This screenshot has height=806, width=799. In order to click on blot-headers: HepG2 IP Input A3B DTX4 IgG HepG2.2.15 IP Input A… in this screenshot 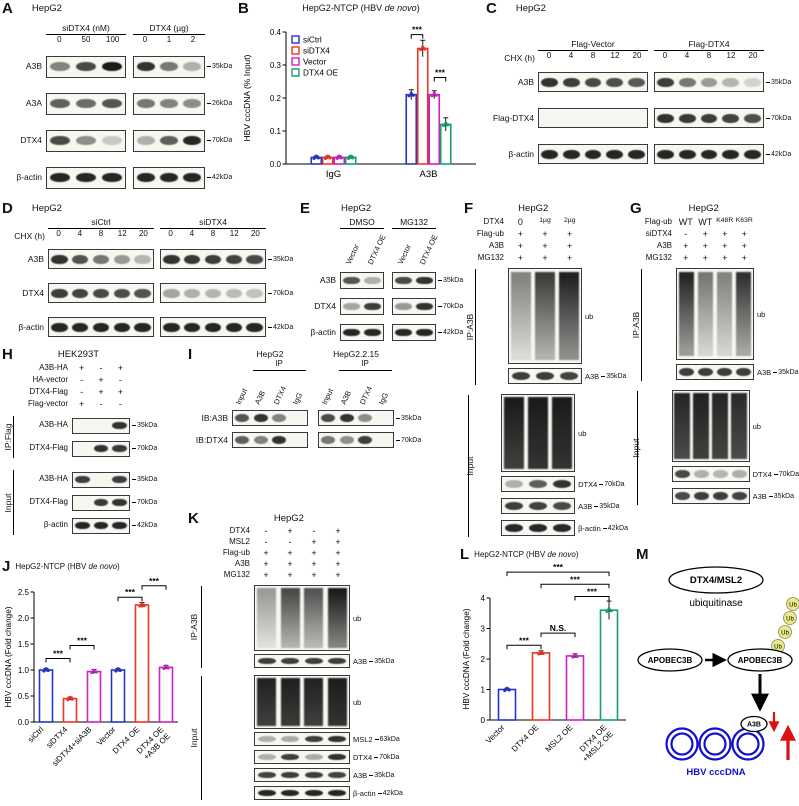, I will do `click(325, 377)`.